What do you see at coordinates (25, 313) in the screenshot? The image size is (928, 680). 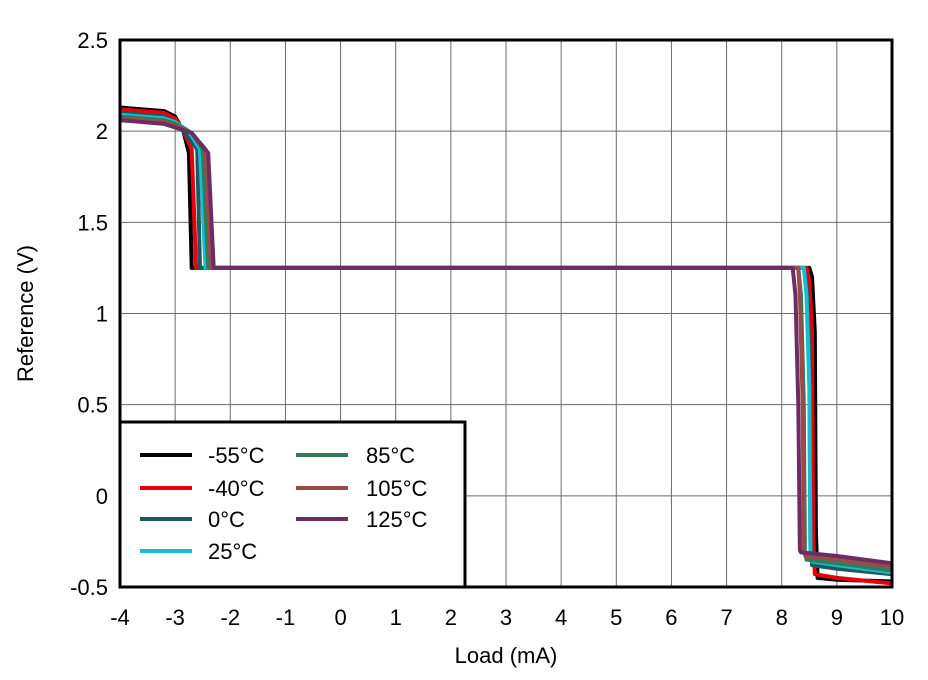 I see `y-axis-label: Reference (V)` at bounding box center [25, 313].